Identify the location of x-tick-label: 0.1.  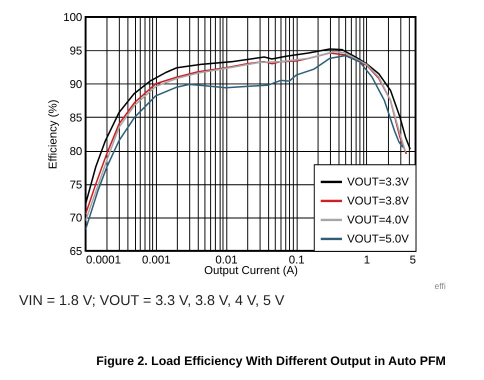
(296, 260).